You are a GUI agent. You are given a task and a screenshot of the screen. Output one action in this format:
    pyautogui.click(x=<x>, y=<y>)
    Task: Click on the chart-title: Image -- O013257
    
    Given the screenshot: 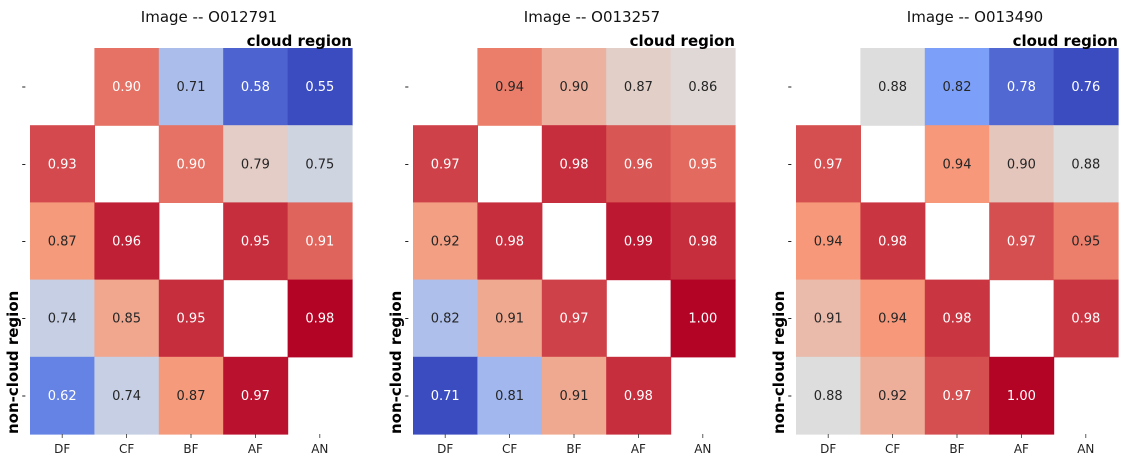 What is the action you would take?
    pyautogui.click(x=592, y=17)
    